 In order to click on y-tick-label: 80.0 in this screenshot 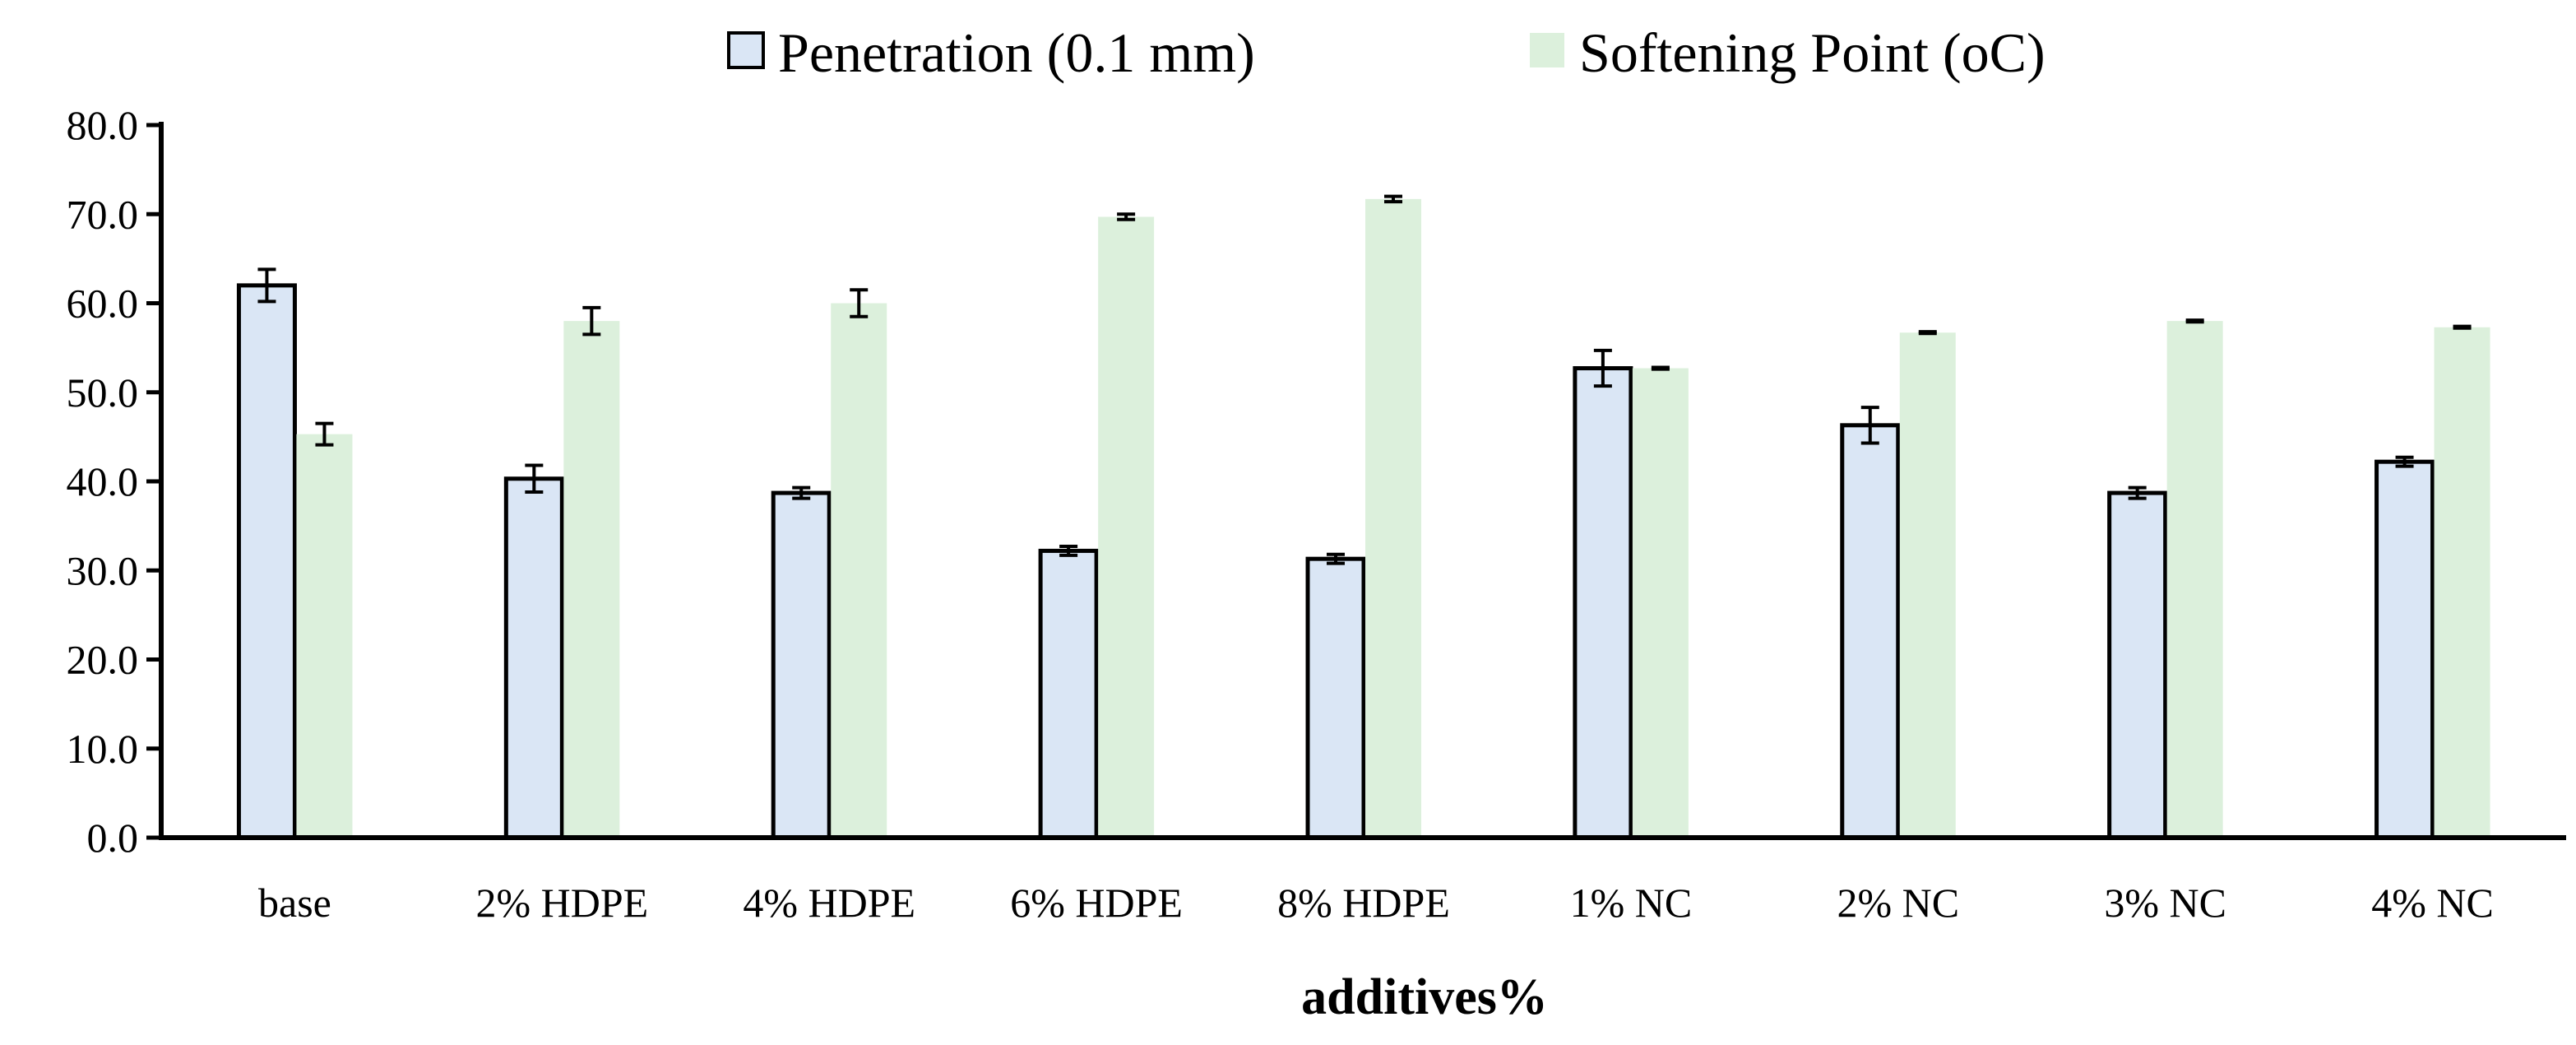, I will do `click(103, 125)`.